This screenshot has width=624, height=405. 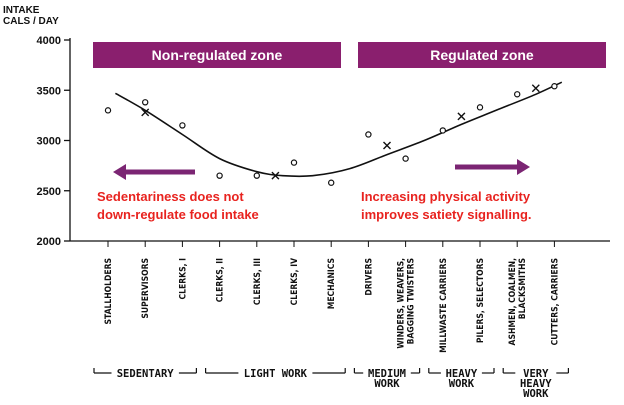 What do you see at coordinates (31, 21) in the screenshot?
I see `y-axis-title-line: CALS / DAY` at bounding box center [31, 21].